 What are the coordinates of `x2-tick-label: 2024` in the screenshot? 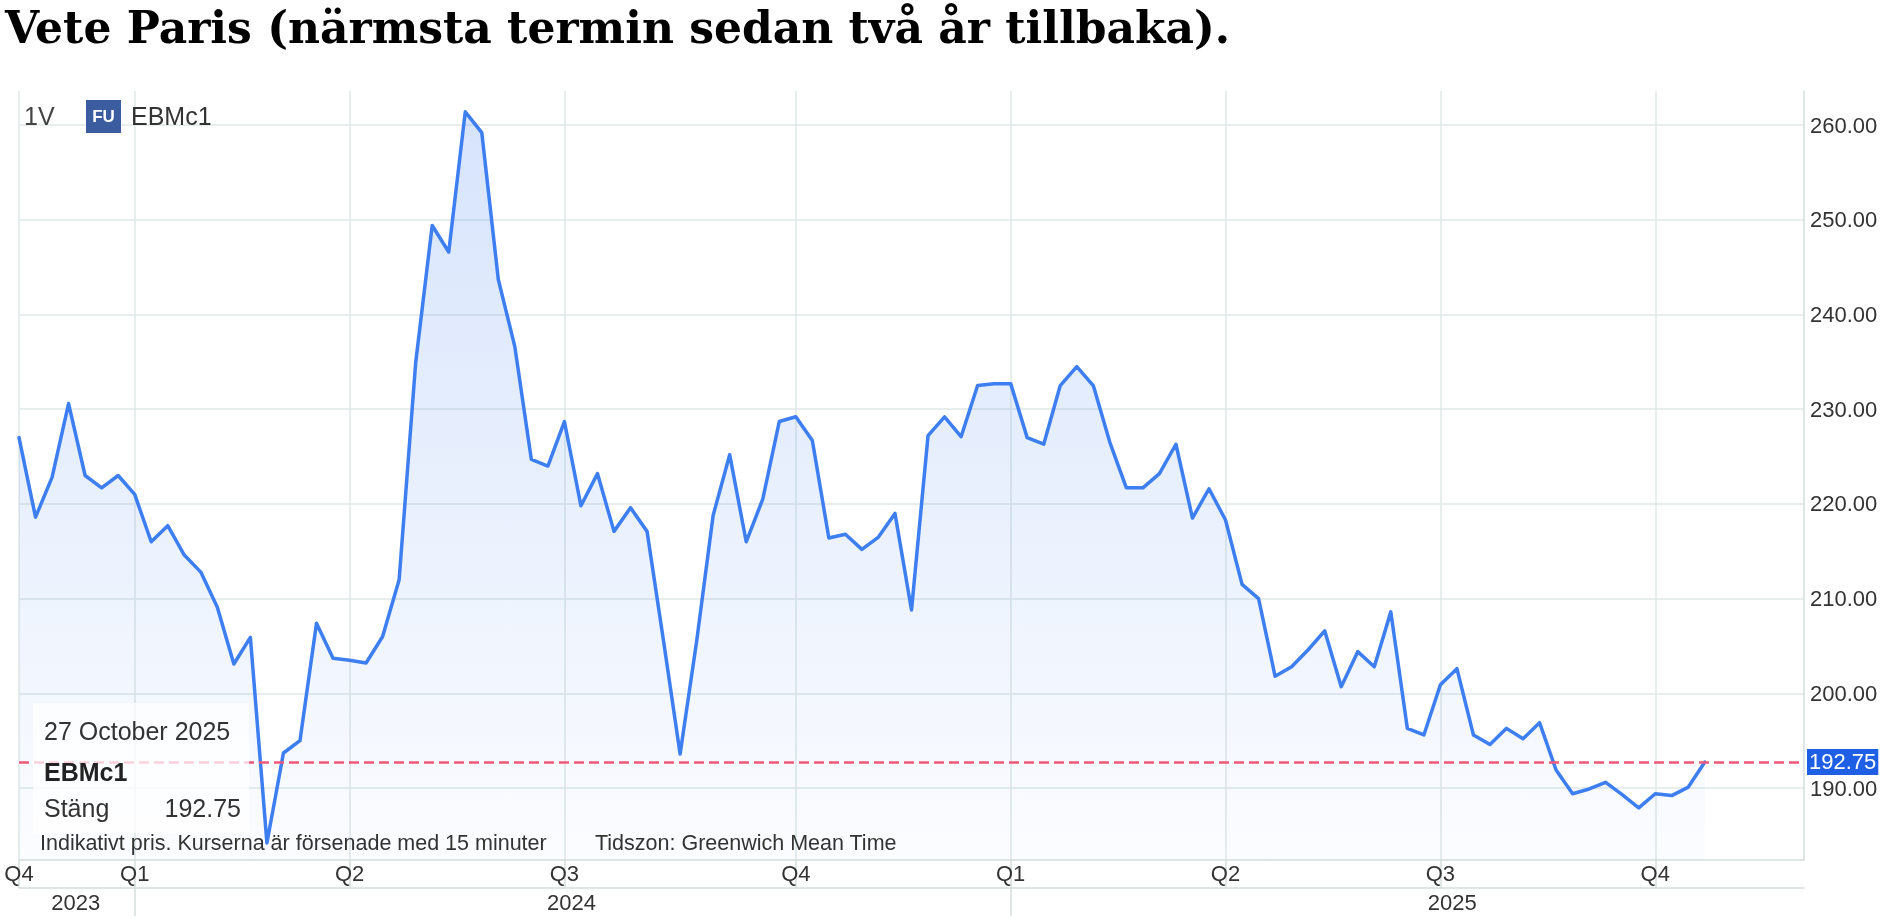 It's located at (571, 902).